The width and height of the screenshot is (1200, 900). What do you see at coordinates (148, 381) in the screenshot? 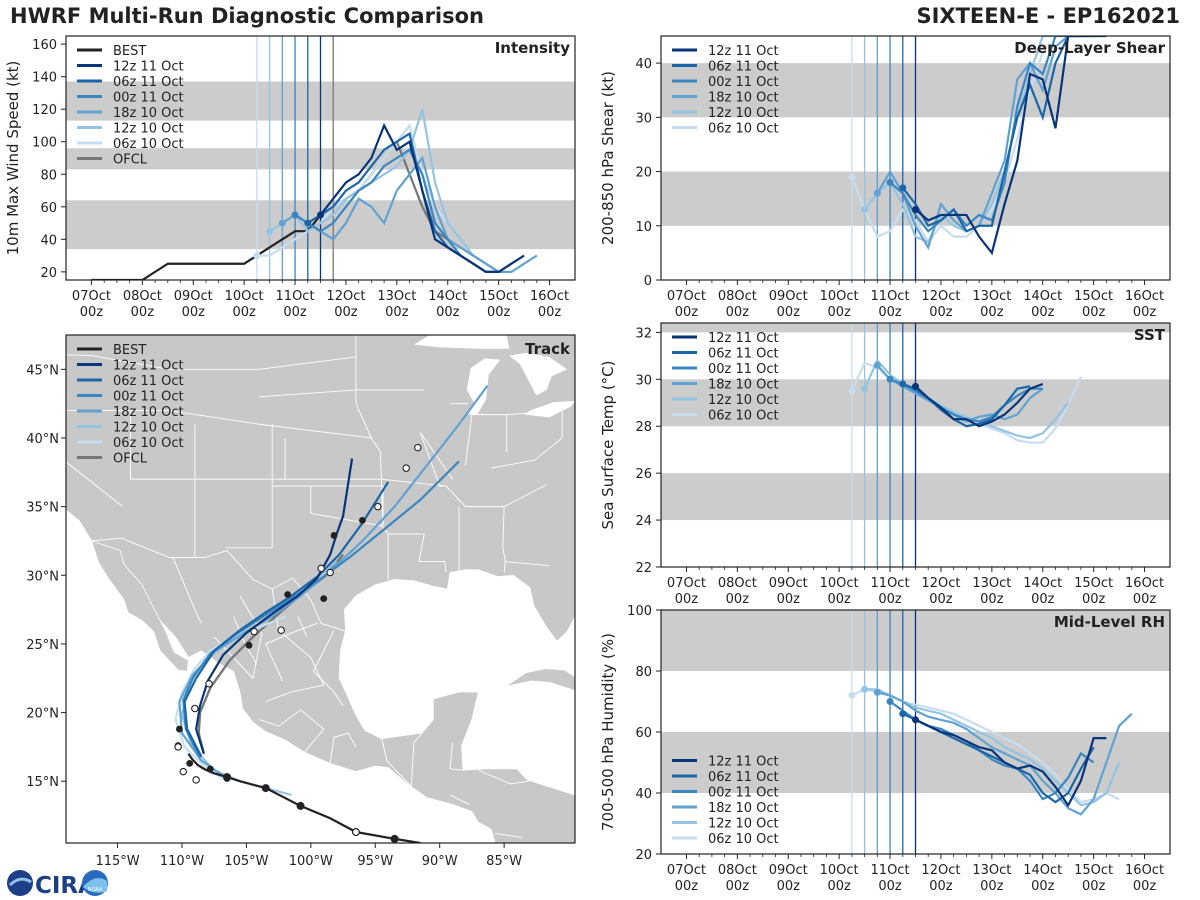
I see `track-legend-label-2: 06z 11 Oct` at bounding box center [148, 381].